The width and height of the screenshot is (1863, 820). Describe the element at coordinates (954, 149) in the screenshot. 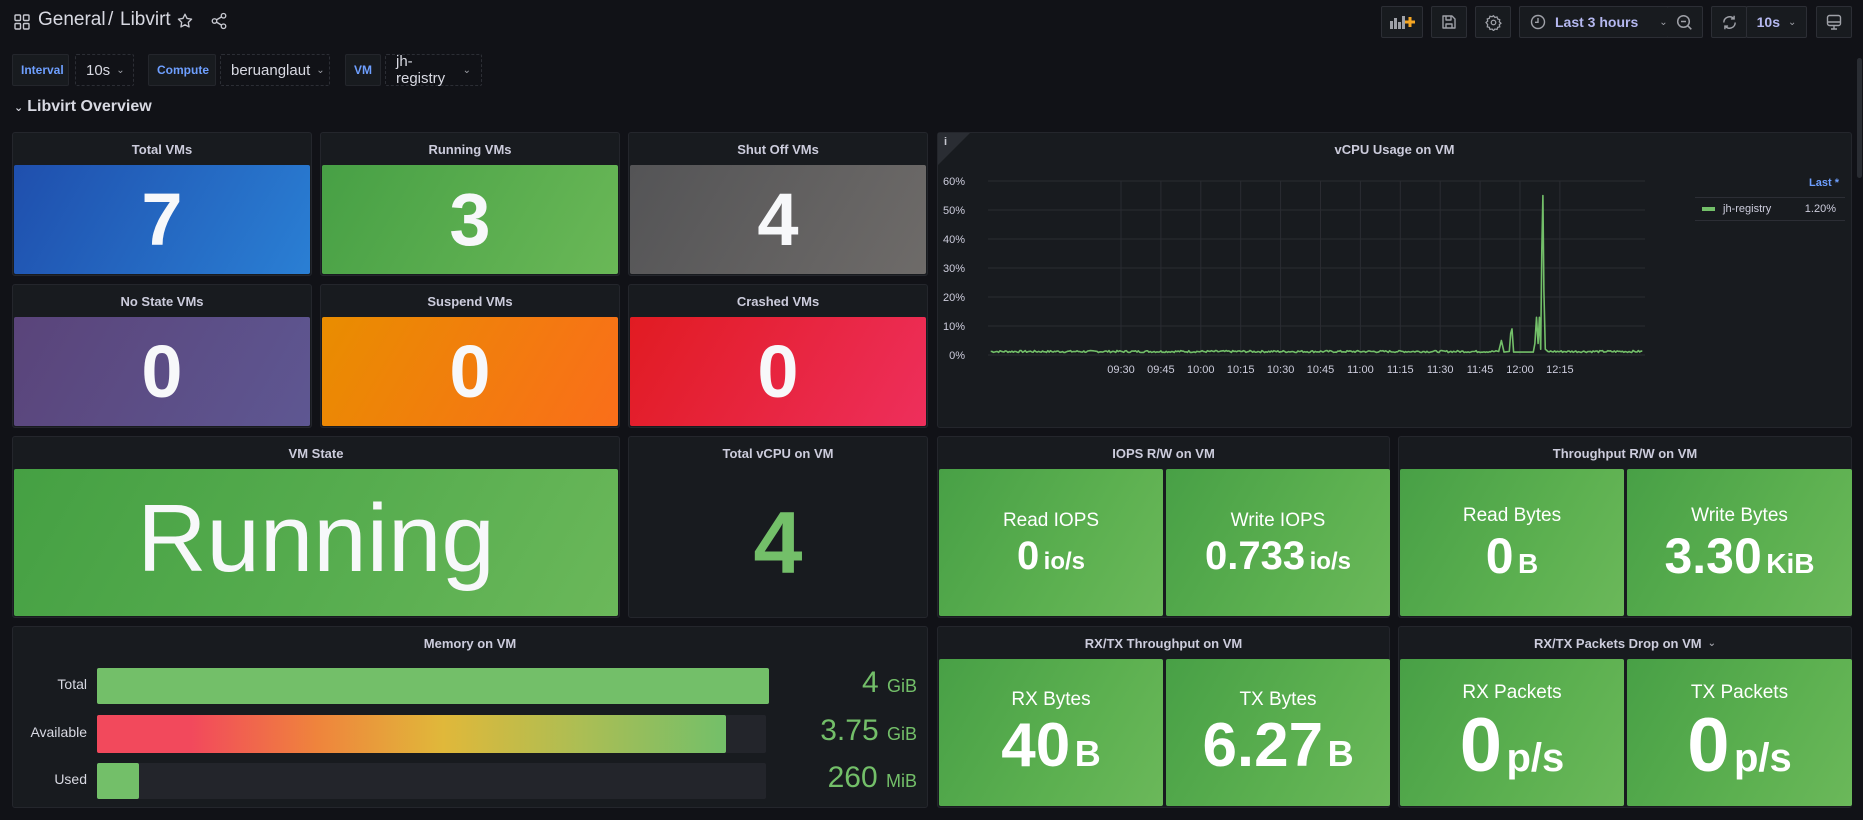

I see `panel-info-corner` at that location.